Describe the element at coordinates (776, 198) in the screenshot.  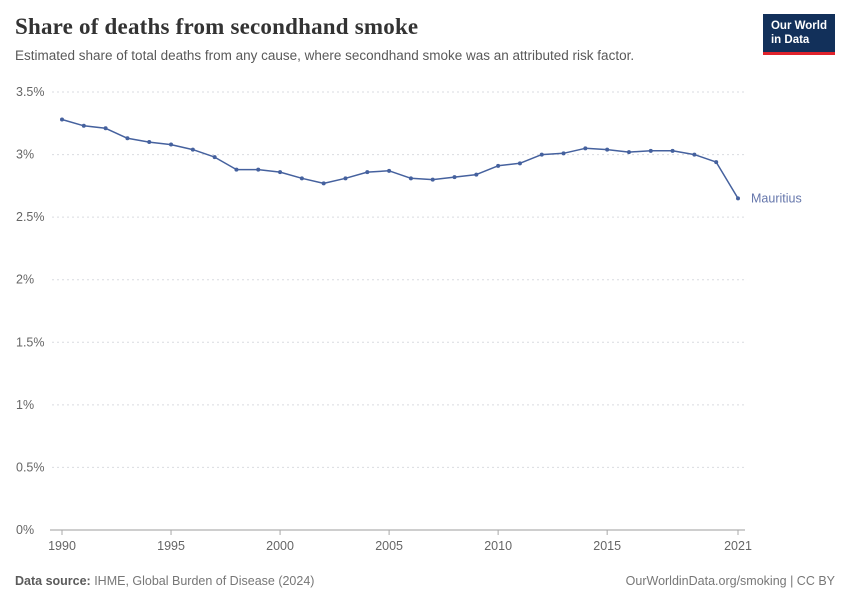
I see `series-end-label: Mauritius` at that location.